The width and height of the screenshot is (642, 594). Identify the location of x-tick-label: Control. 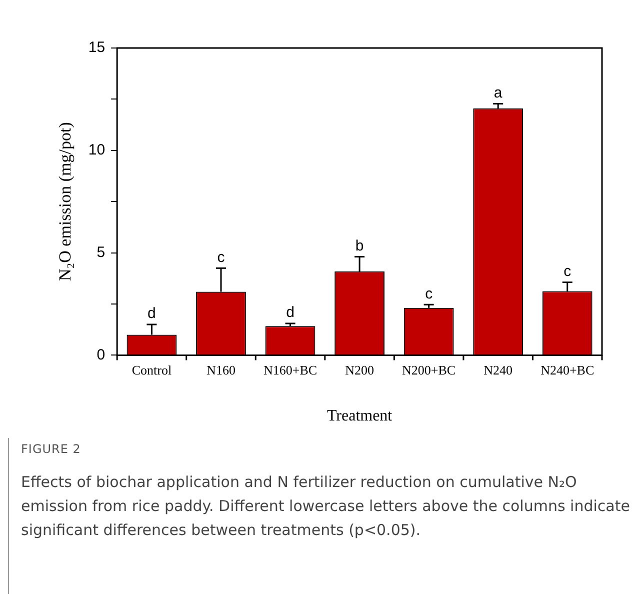
(152, 370).